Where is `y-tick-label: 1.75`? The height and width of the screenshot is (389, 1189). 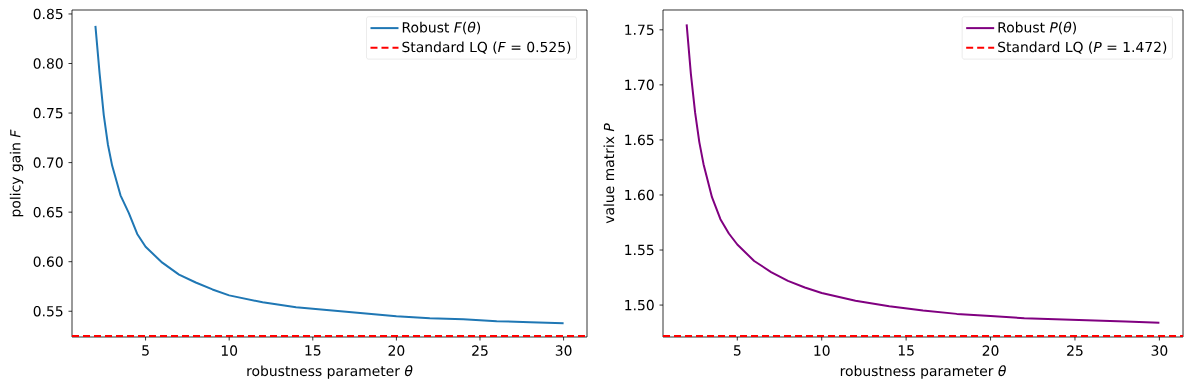
y-tick-label: 1.75 is located at coordinates (639, 29).